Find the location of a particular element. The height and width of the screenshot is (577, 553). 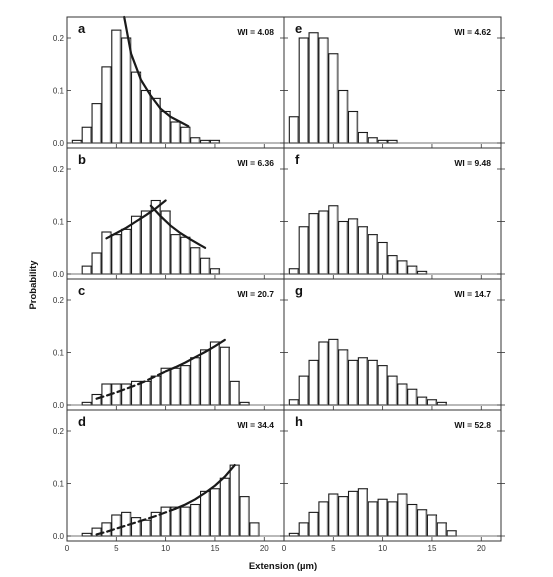

wi-label: WI = 4.08 is located at coordinates (255, 32).